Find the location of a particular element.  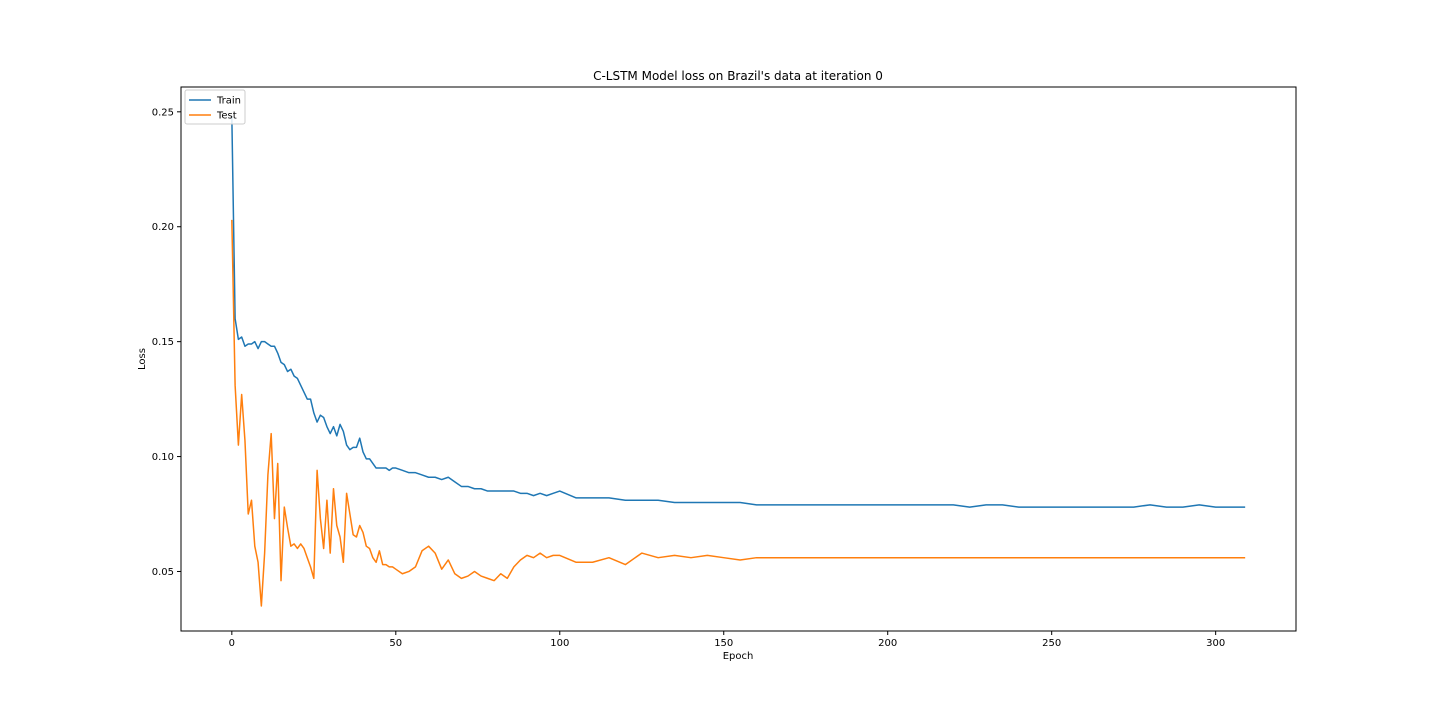

y-tick-label: 0.20 is located at coordinates (163, 227).